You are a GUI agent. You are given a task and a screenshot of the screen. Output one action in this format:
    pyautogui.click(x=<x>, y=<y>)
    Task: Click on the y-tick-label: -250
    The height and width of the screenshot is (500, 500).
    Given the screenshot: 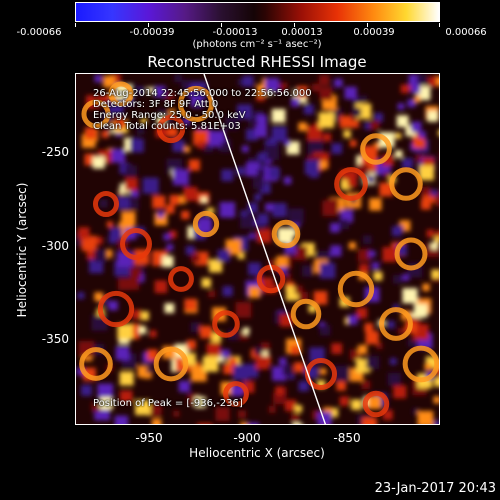 What is the action you would take?
    pyautogui.click(x=55, y=152)
    